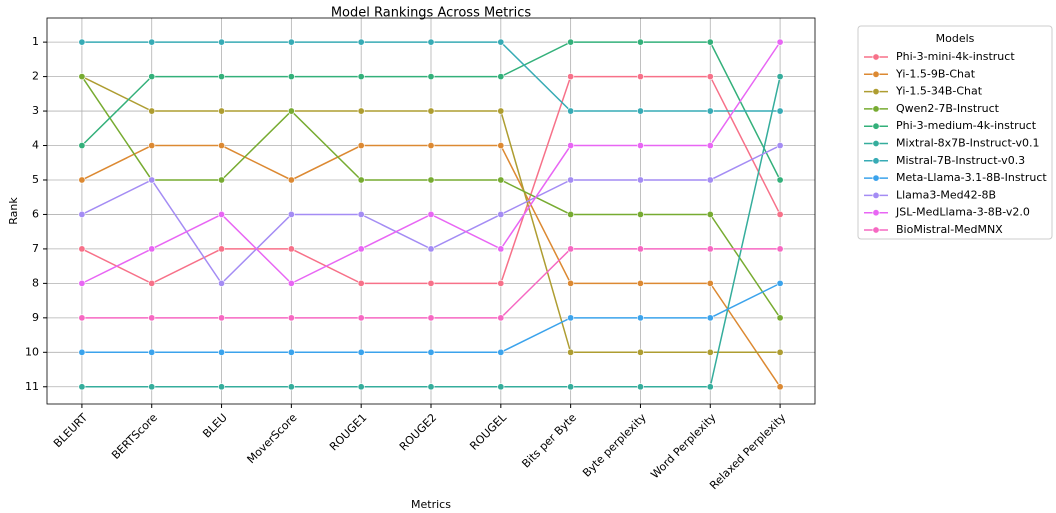 The image size is (1056, 513). What do you see at coordinates (35, 41) in the screenshot?
I see `y-tick-label: 1` at bounding box center [35, 41].